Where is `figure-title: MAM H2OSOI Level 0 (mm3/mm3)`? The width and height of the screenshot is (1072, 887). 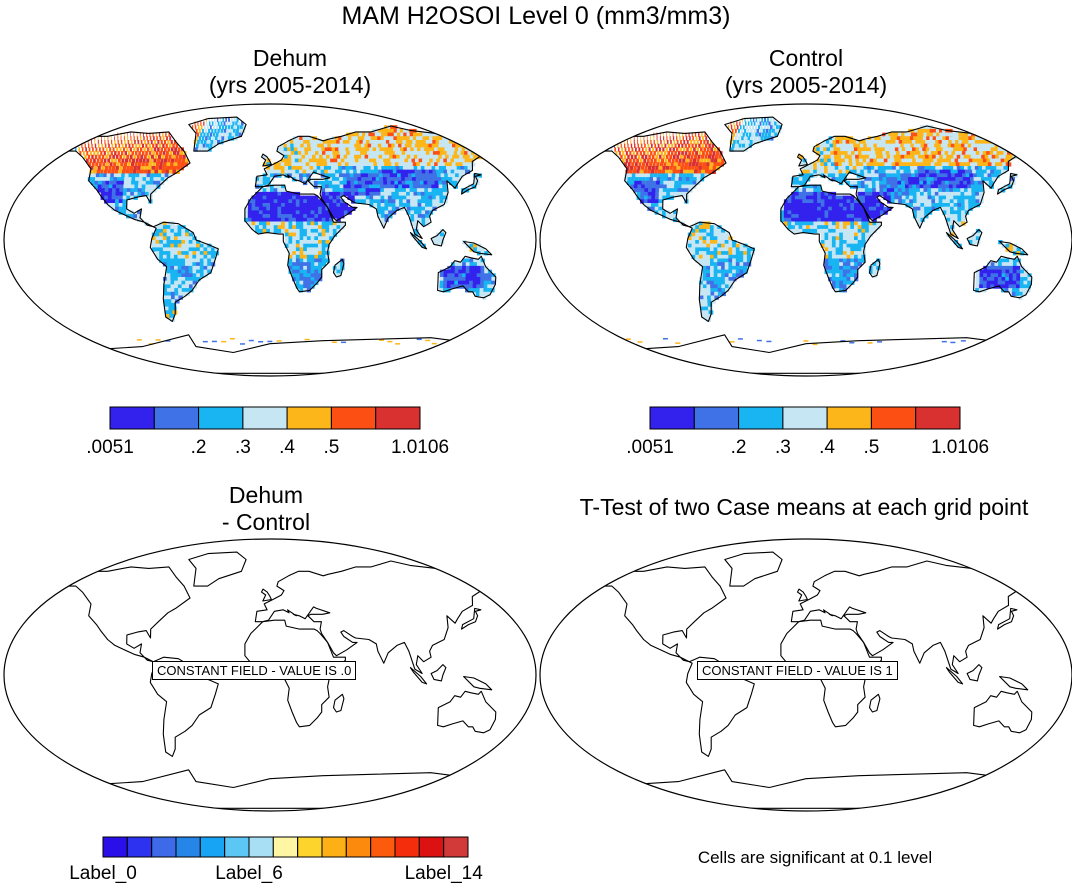 figure-title: MAM H2OSOI Level 0 (mm3/mm3) is located at coordinates (536, 16).